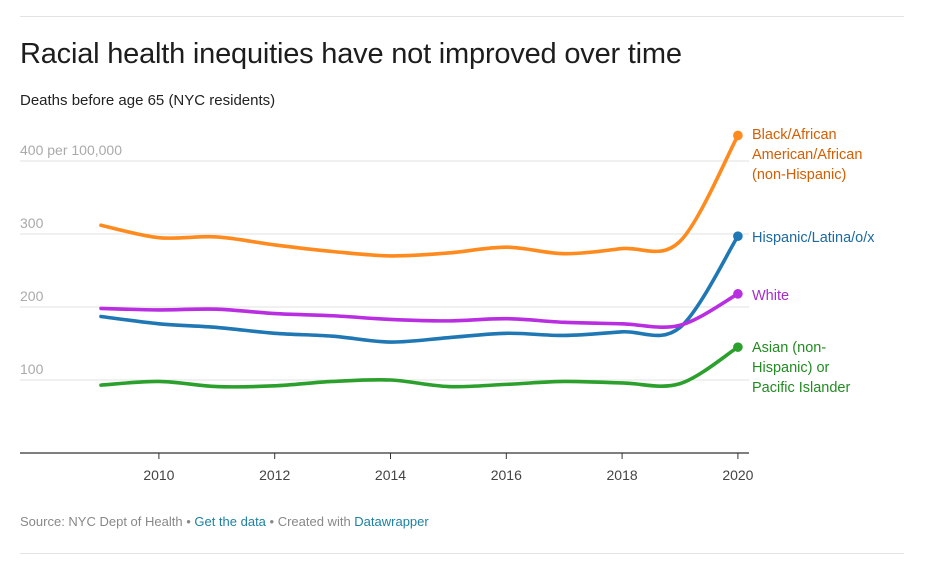  I want to click on source-text: Source: NYC Dept of Health, so click(101, 521).